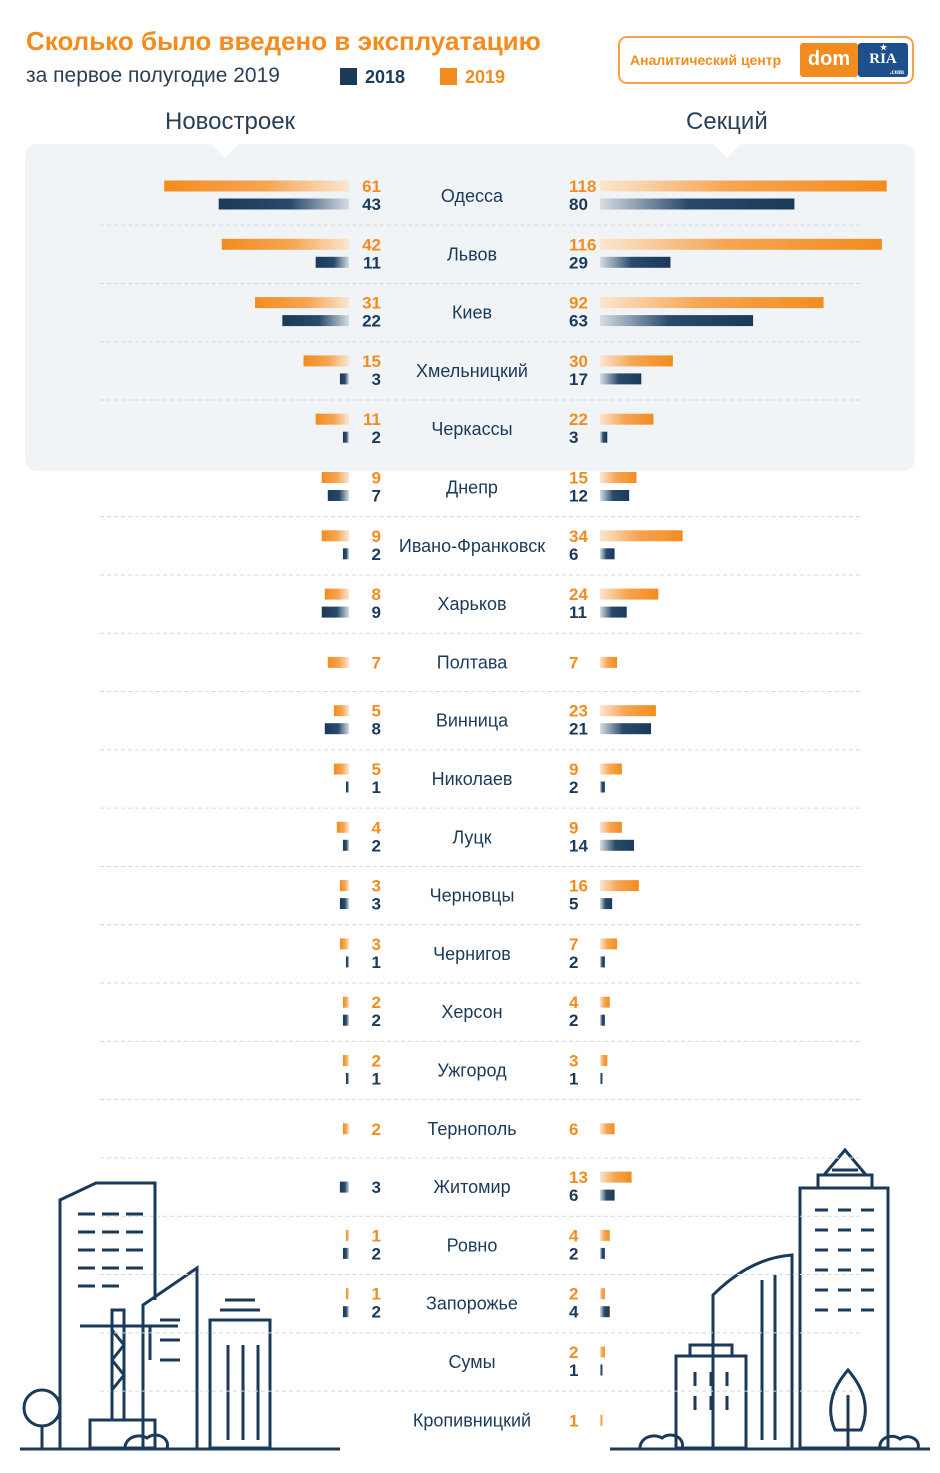 The image size is (940, 1473). What do you see at coordinates (448, 76) in the screenshot?
I see `legend-swatch-2019` at bounding box center [448, 76].